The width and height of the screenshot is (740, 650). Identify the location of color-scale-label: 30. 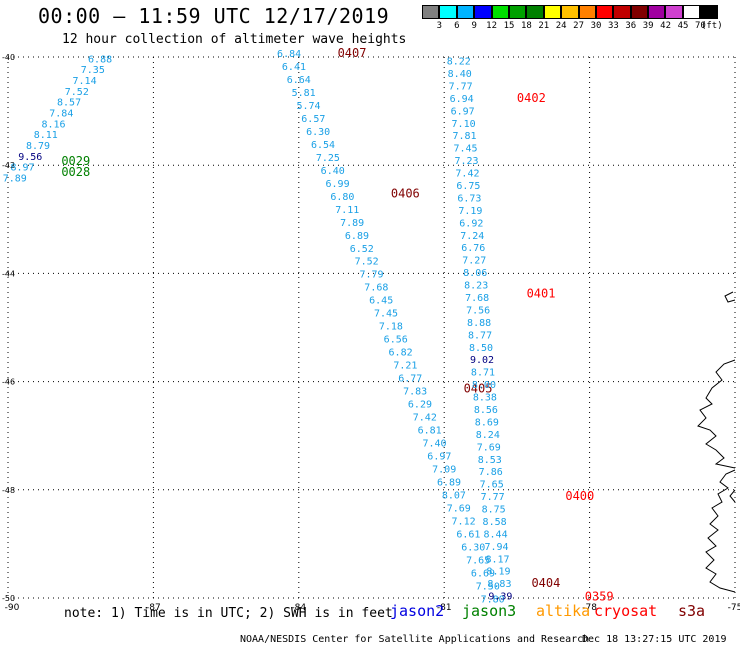
(596, 26).